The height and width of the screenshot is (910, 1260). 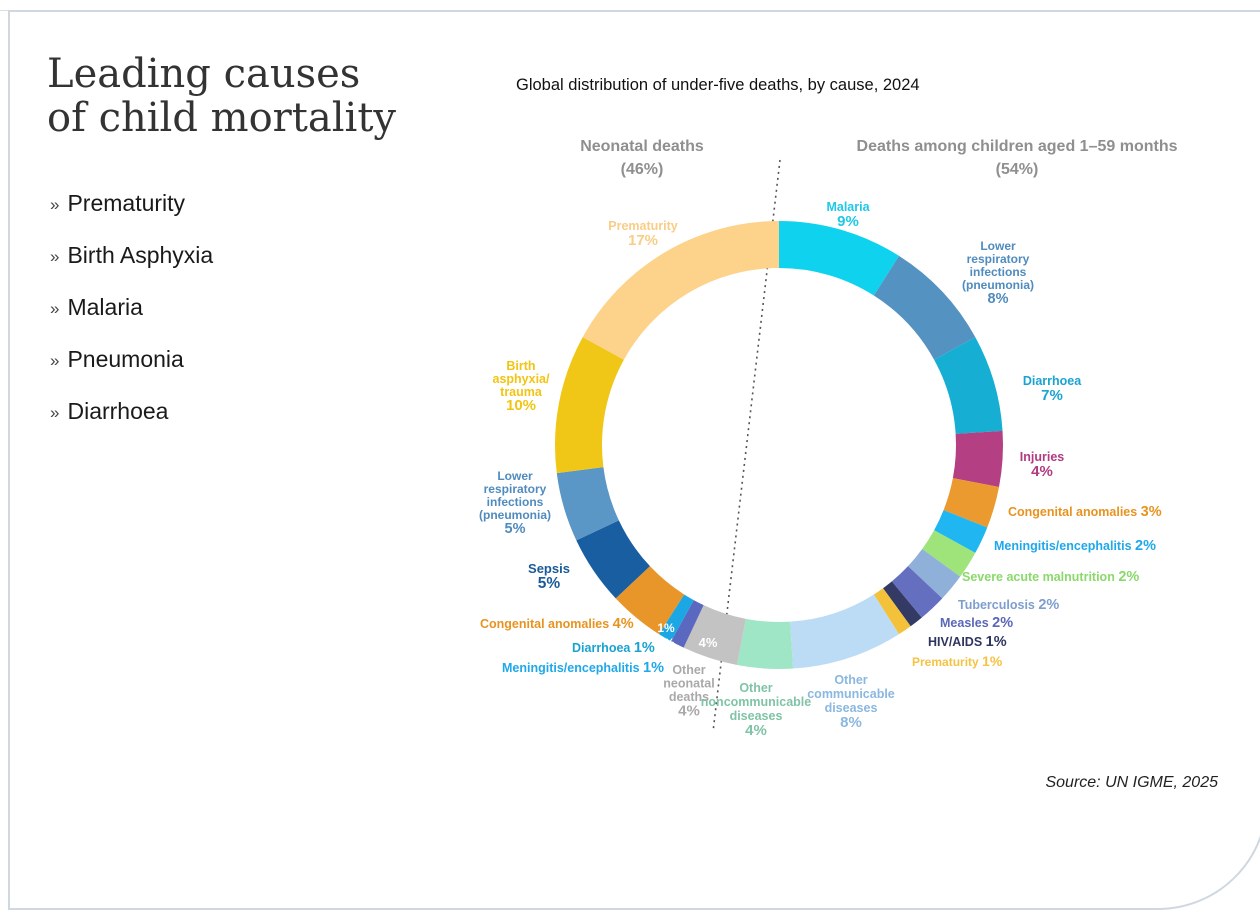 I want to click on slice-1-59-months-malaria, so click(x=839, y=258).